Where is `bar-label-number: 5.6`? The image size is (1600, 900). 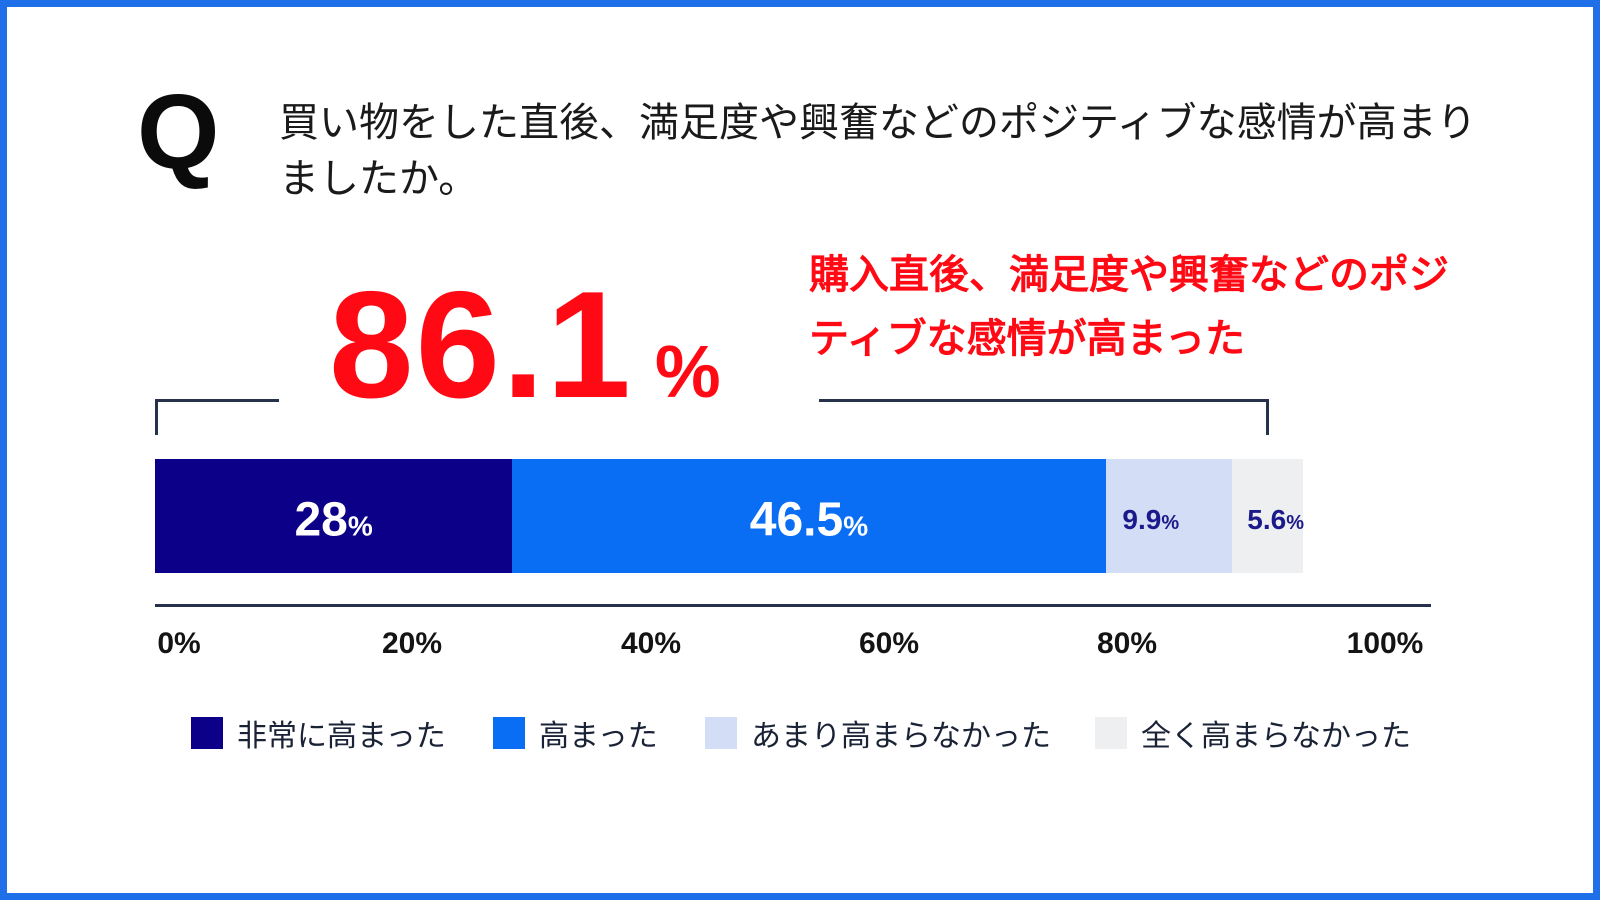
bar-label-number: 5.6 is located at coordinates (1267, 519).